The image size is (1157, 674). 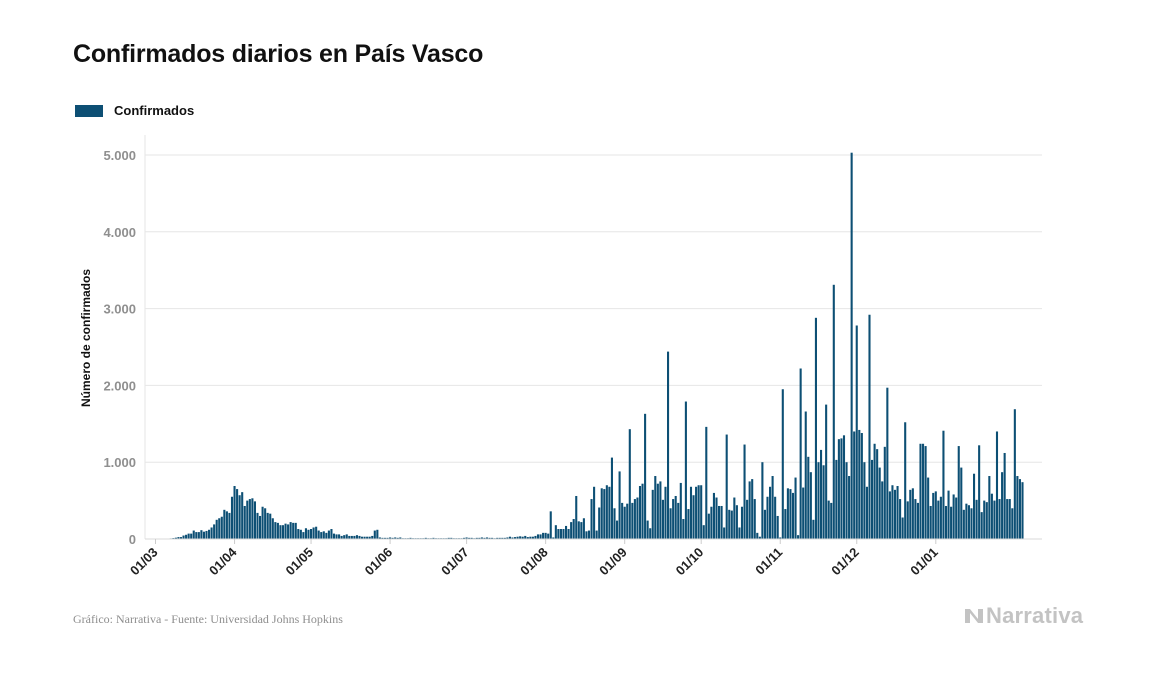 I want to click on y-tick-label: 0, so click(x=132, y=539).